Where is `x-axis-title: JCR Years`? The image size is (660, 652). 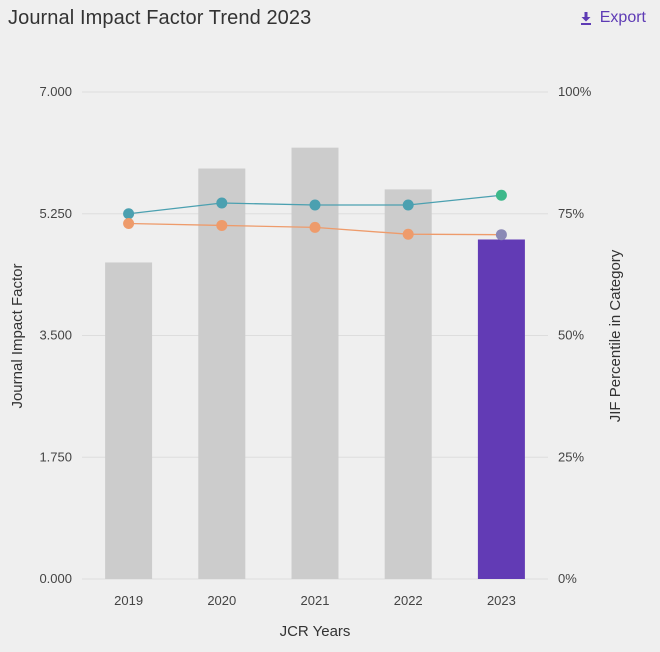
x-axis-title: JCR Years is located at coordinates (315, 631).